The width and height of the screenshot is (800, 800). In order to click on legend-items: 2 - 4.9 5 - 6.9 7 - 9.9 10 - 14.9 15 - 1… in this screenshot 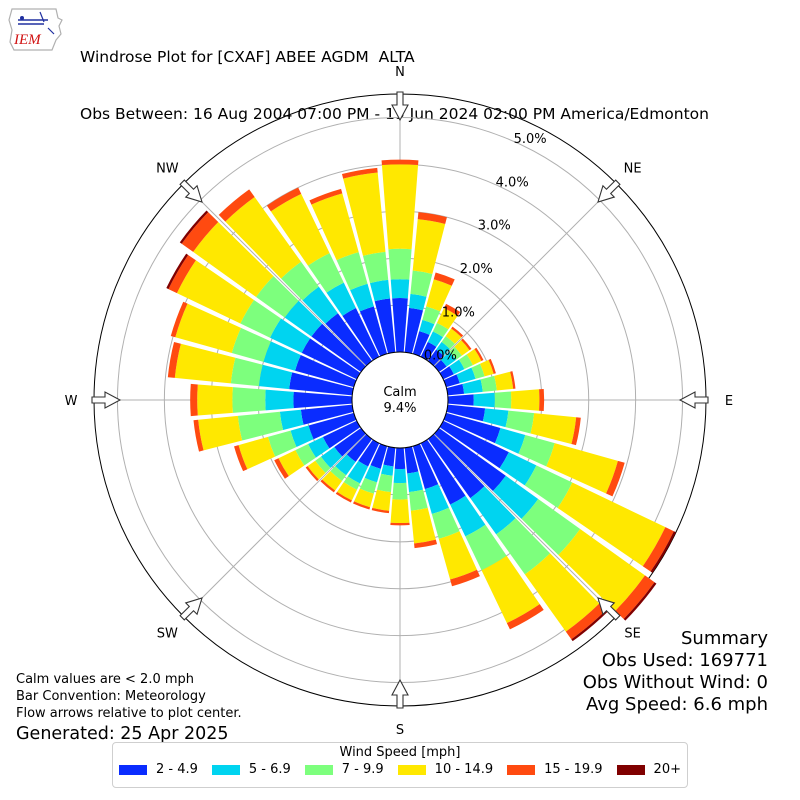, I will do `click(400, 768)`.